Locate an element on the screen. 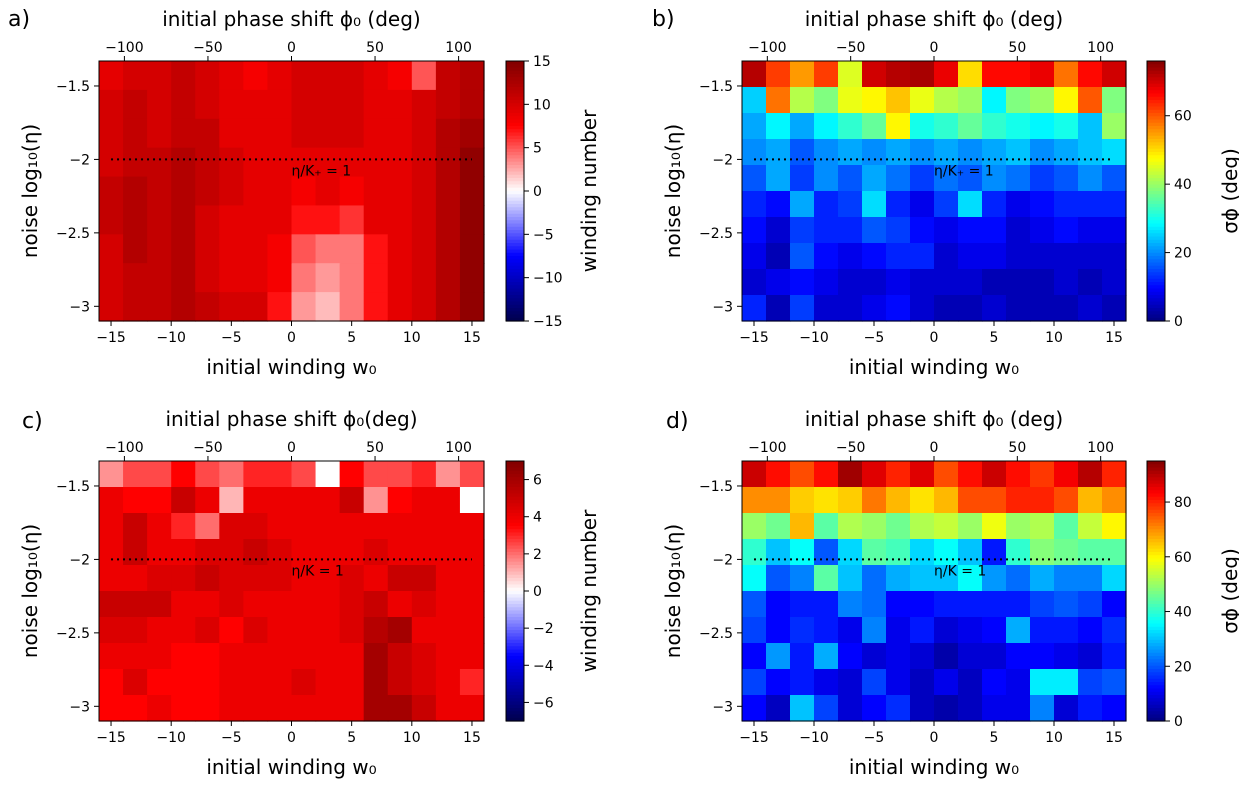 The height and width of the screenshot is (787, 1239). x-tick-label: 5 is located at coordinates (994, 738).